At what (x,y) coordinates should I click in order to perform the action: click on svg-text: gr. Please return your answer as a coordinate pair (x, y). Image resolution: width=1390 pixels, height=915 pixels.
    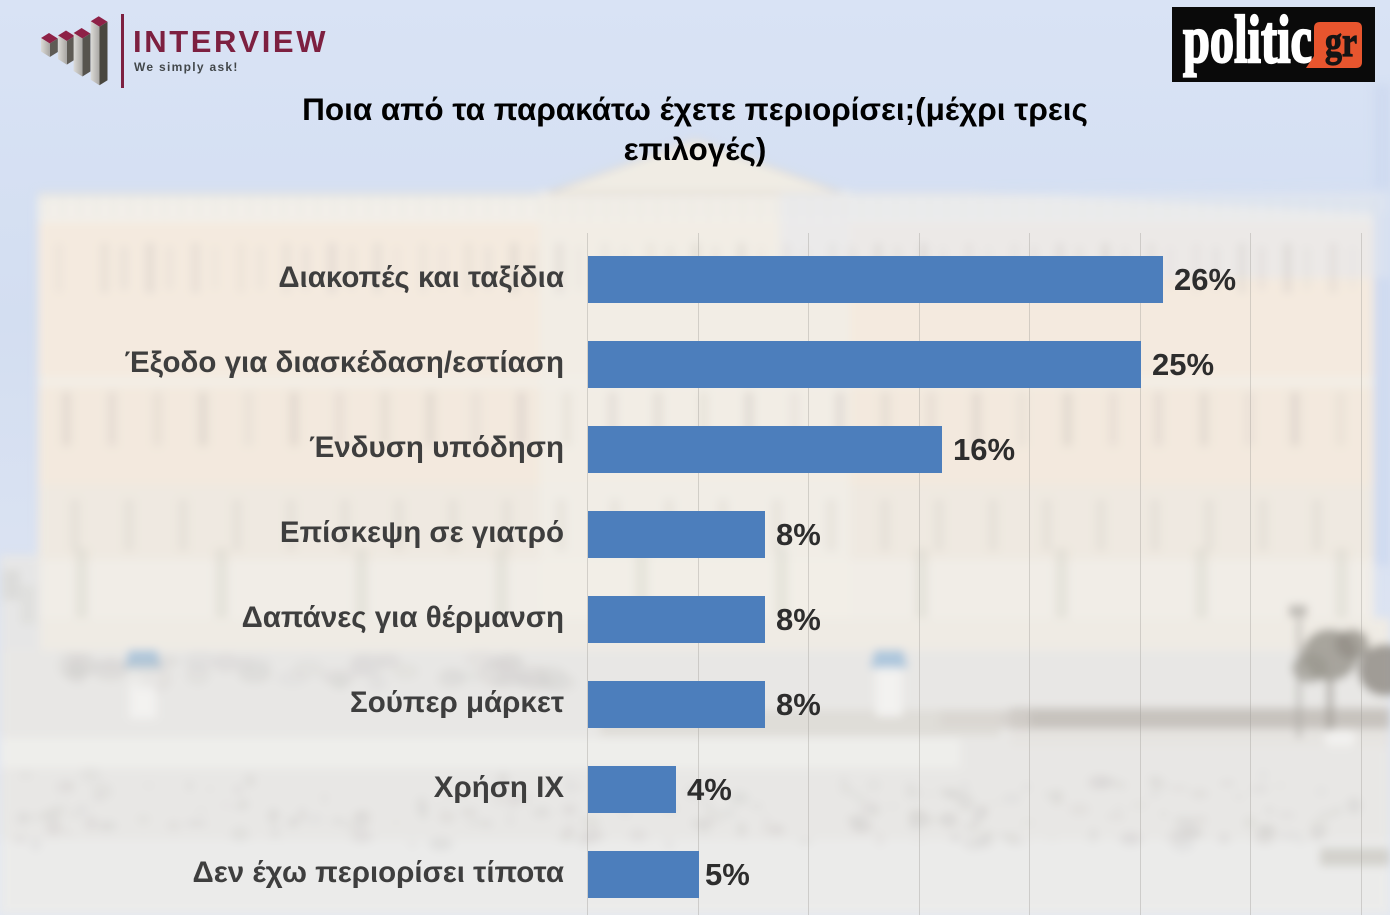
    Looking at the image, I should click on (1341, 43).